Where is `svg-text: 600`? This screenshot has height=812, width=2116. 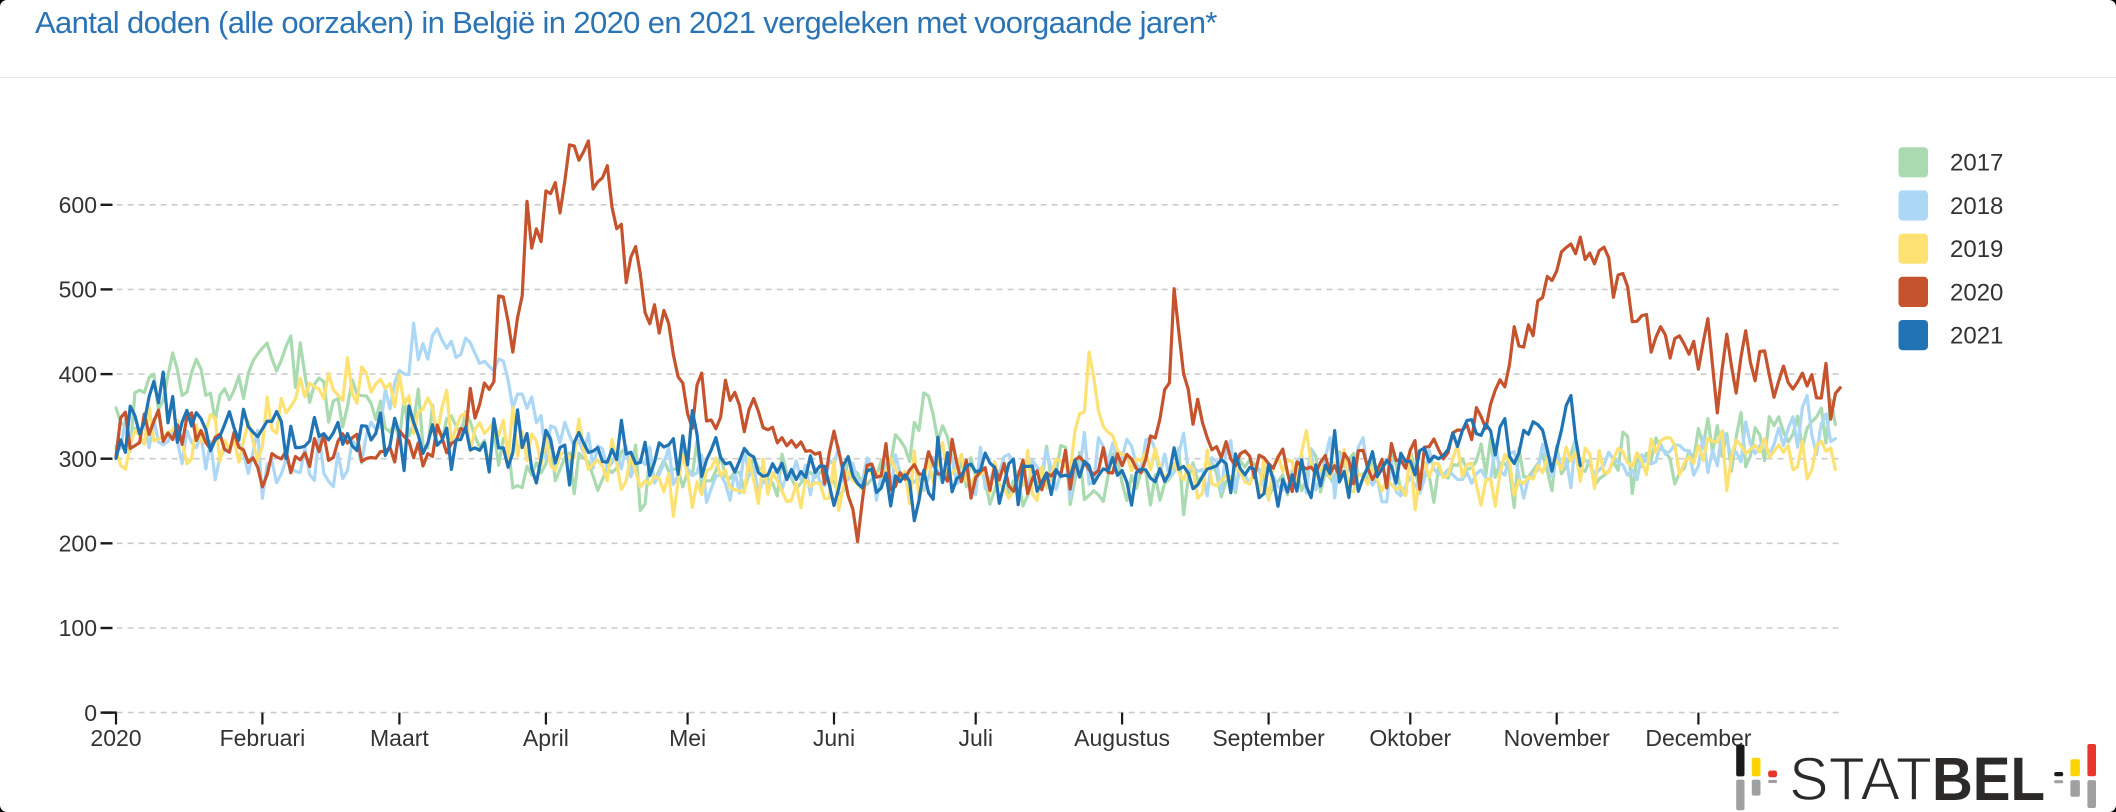
svg-text: 600 is located at coordinates (78, 205).